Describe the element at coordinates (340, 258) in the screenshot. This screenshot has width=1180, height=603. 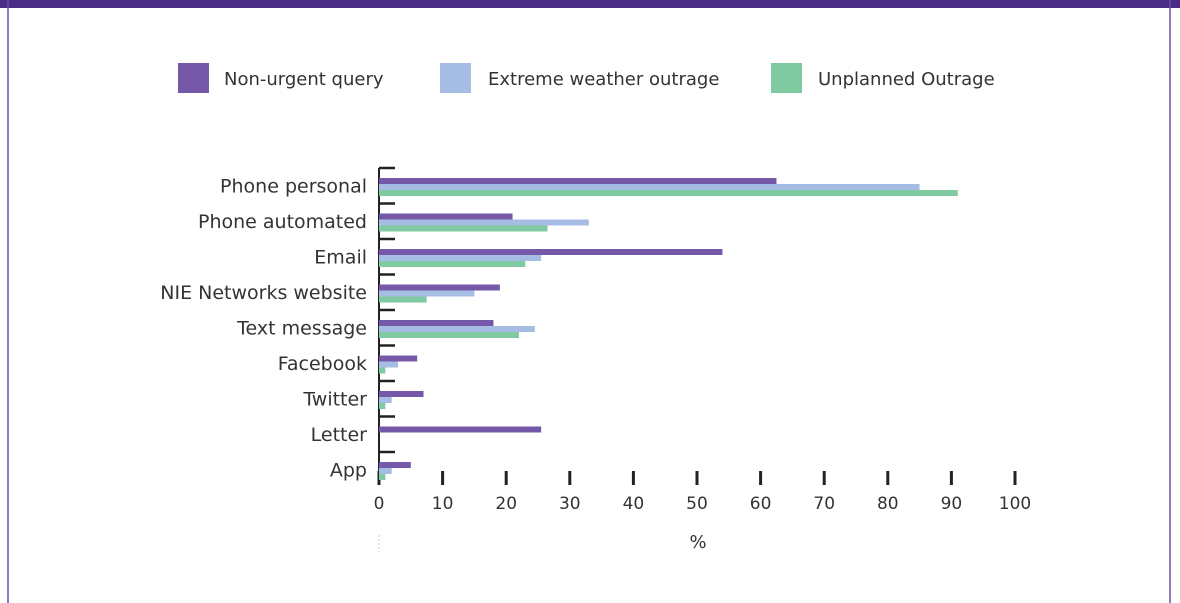
I see `y-tick-label: Email` at that location.